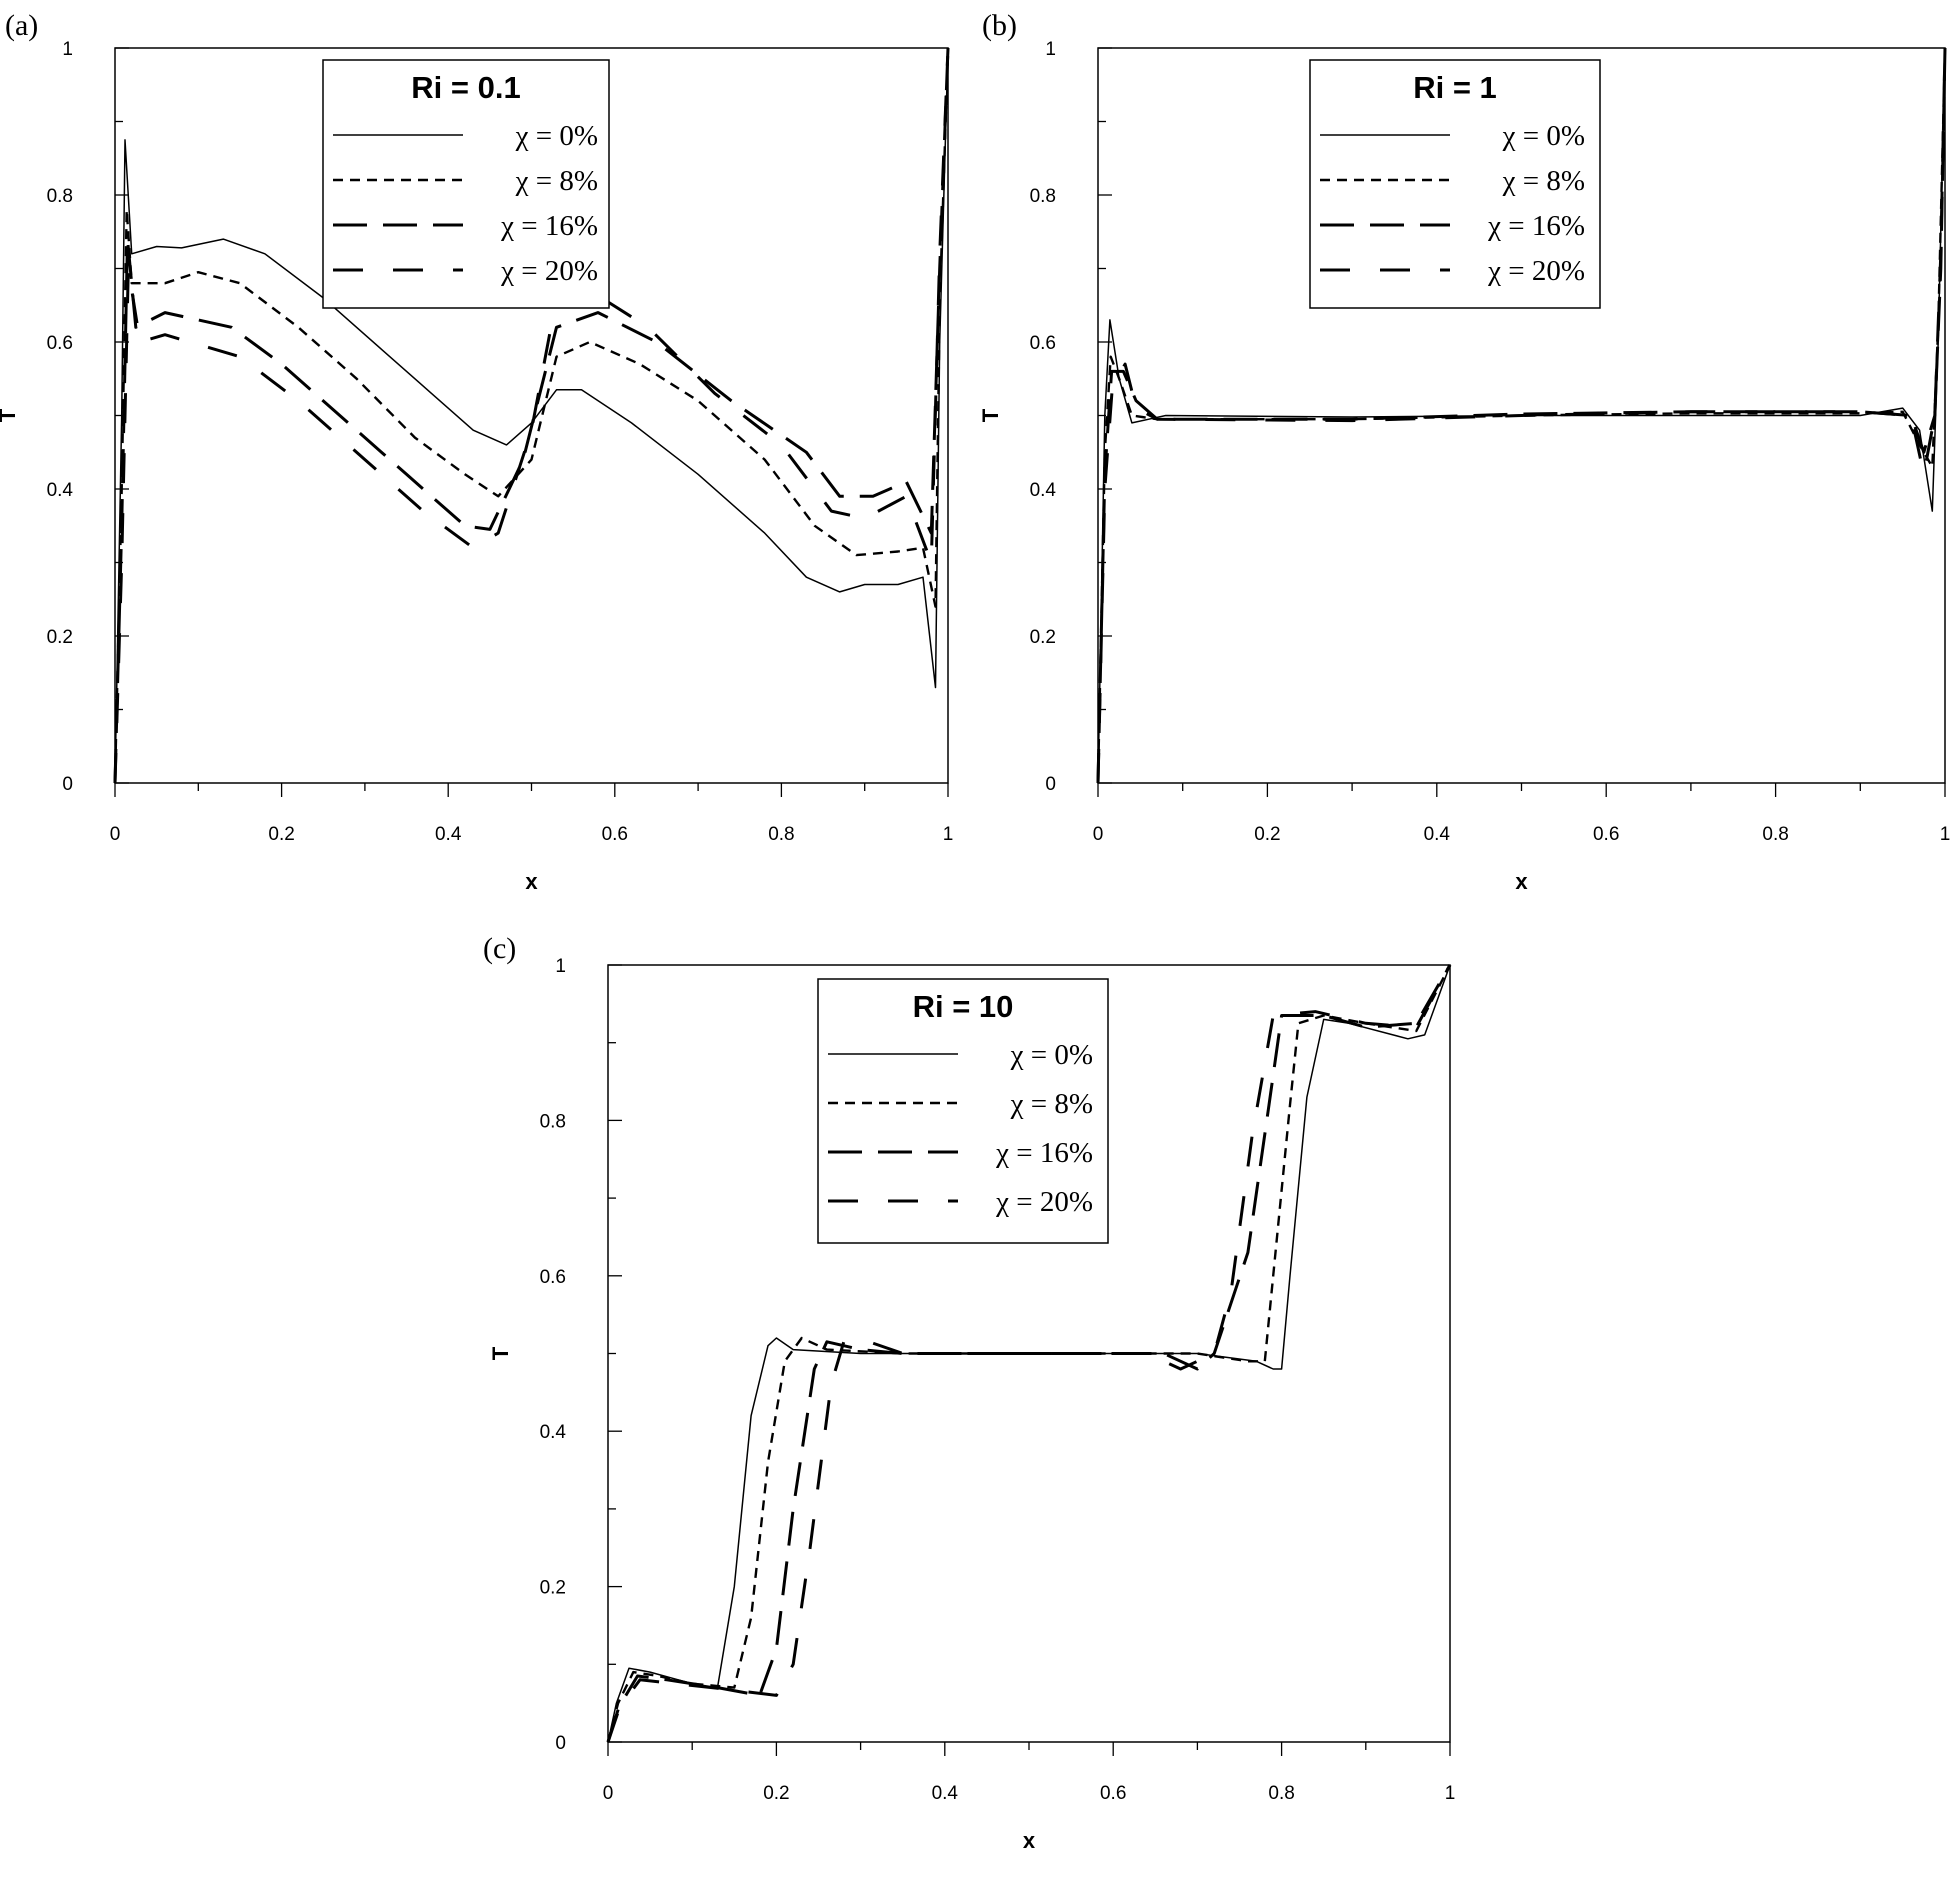 Image resolution: width=1950 pixels, height=1877 pixels. I want to click on legend: Ri = 0.1 χ = 0% χ = 8% χ = 16% χ = 20%, so click(466, 184).